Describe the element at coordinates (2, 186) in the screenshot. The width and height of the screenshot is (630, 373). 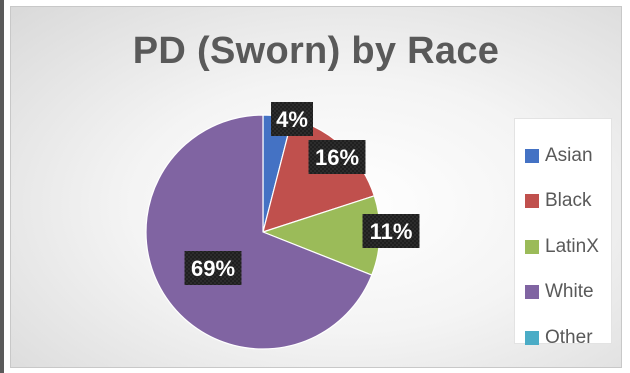
I see `left-border` at that location.